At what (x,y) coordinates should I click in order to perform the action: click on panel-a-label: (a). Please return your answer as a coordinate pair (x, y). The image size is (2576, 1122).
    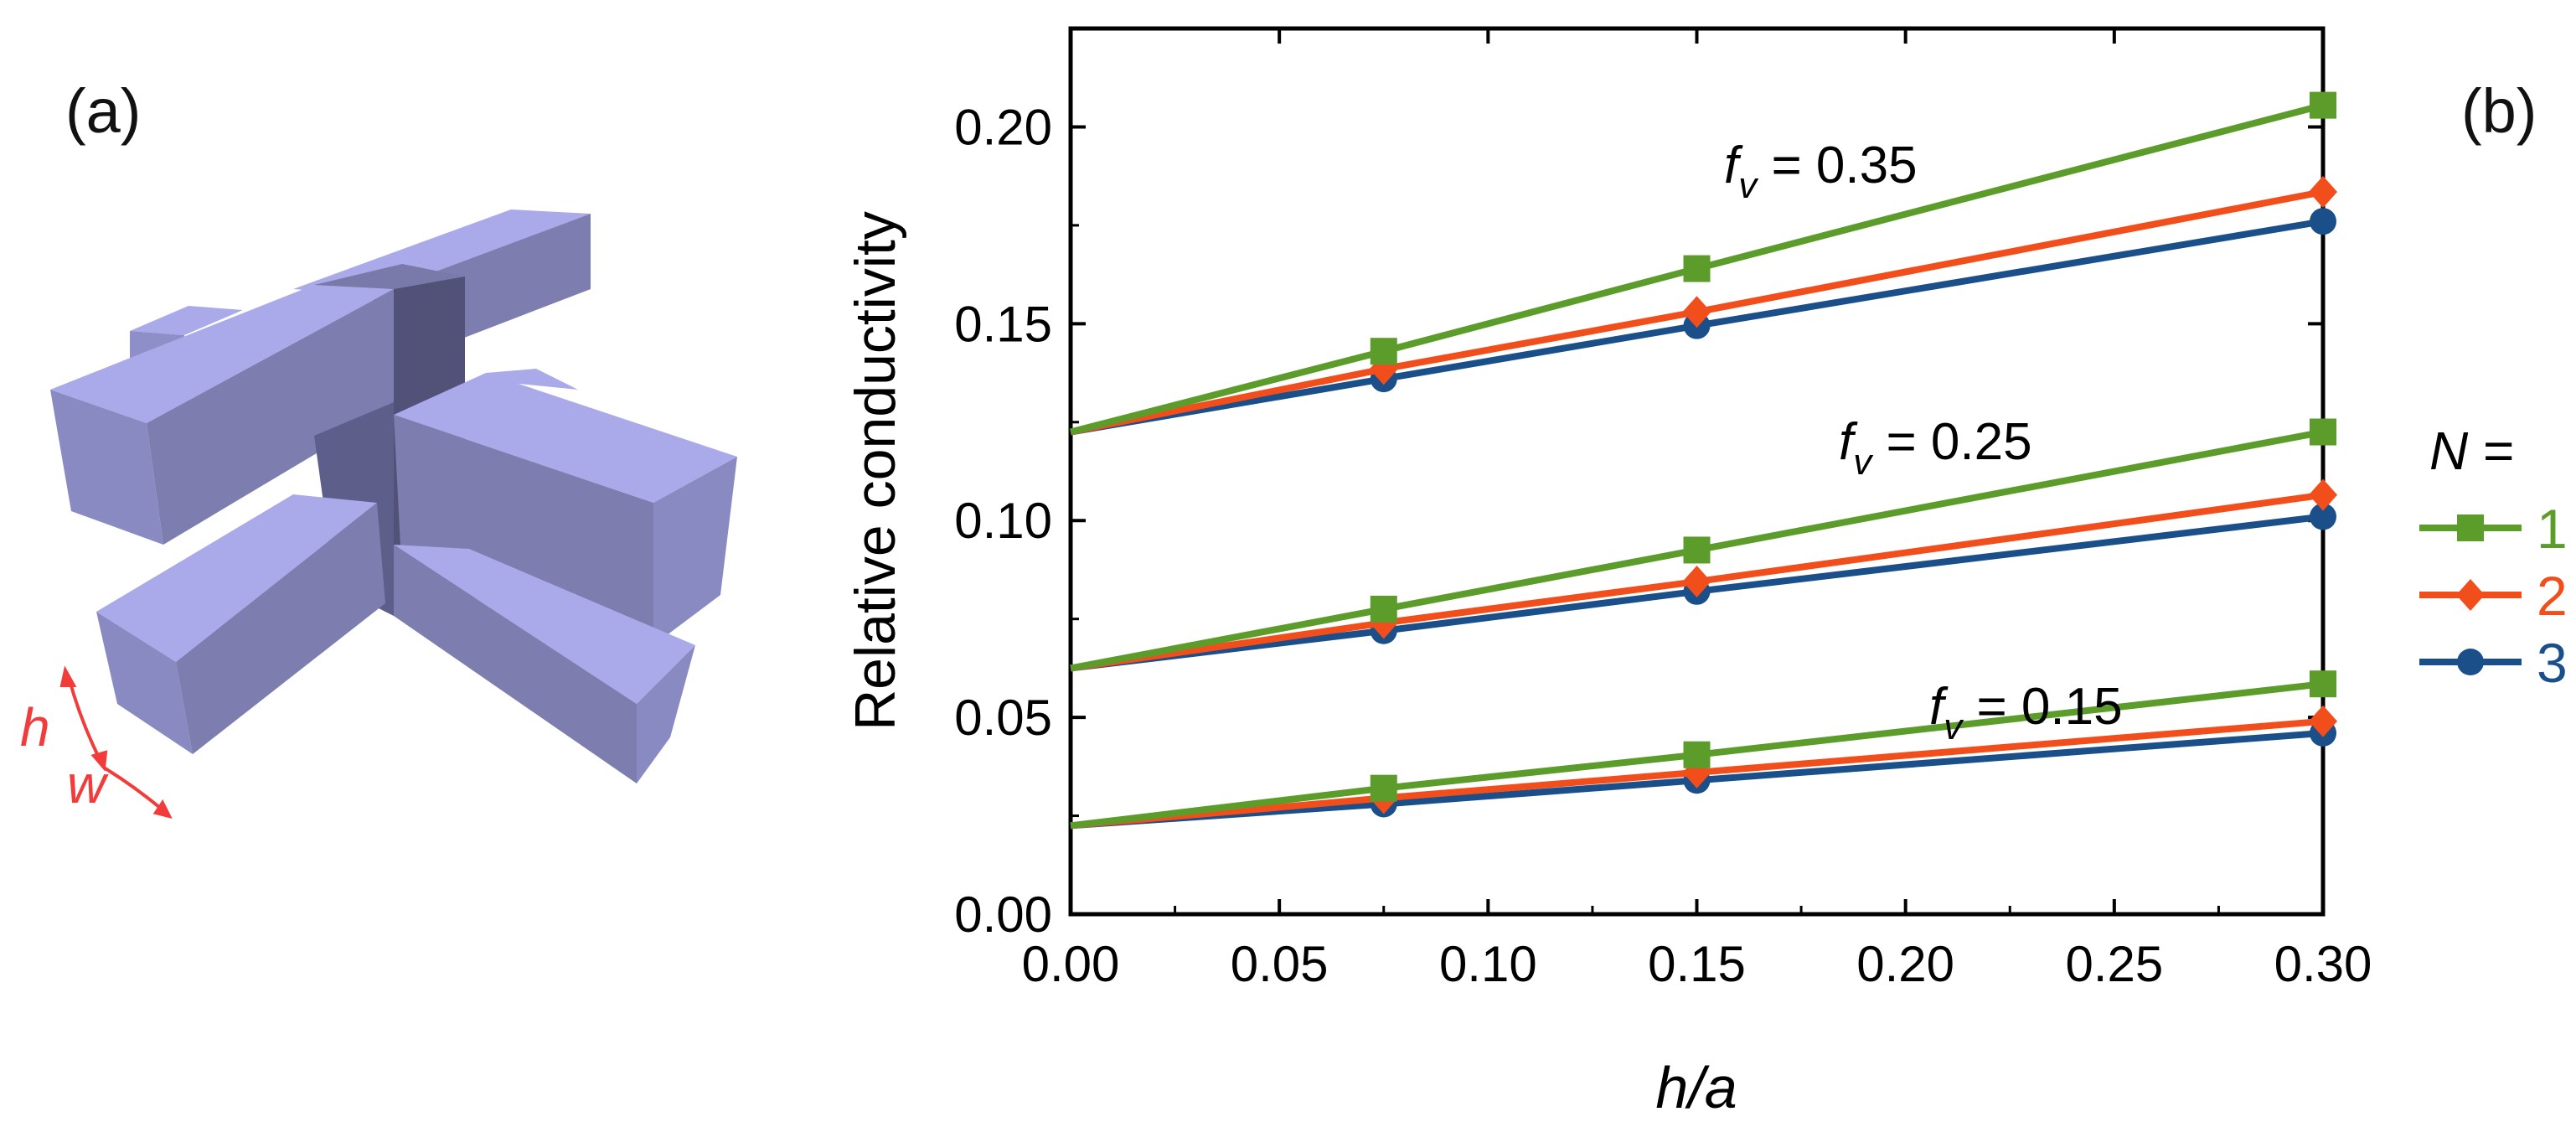
    Looking at the image, I should click on (103, 111).